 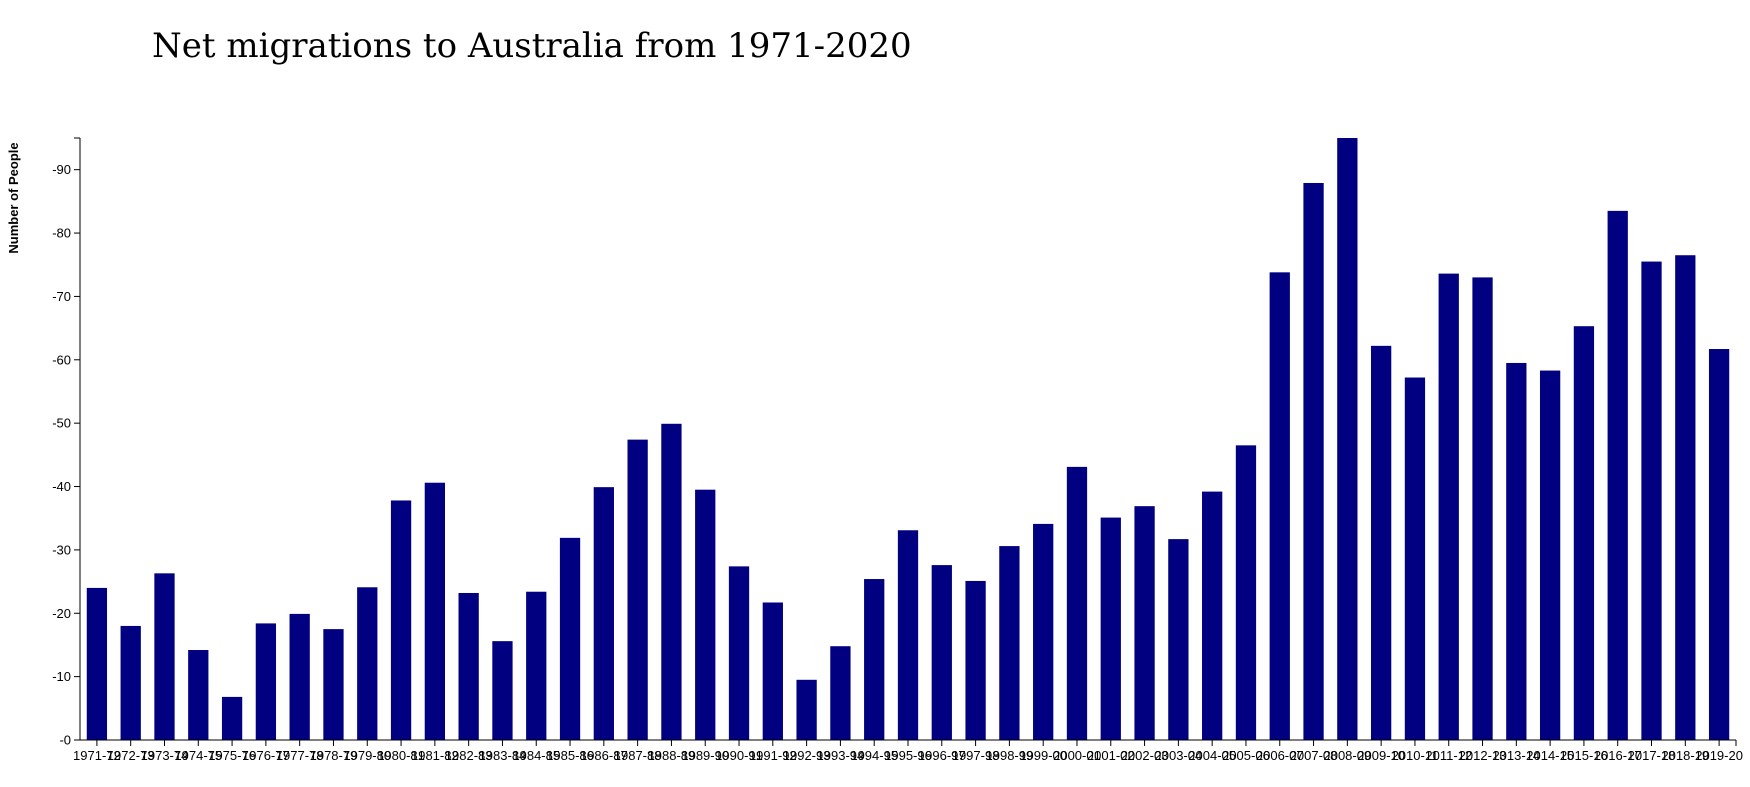 I want to click on y-tick-label-30: -30, so click(x=61, y=549).